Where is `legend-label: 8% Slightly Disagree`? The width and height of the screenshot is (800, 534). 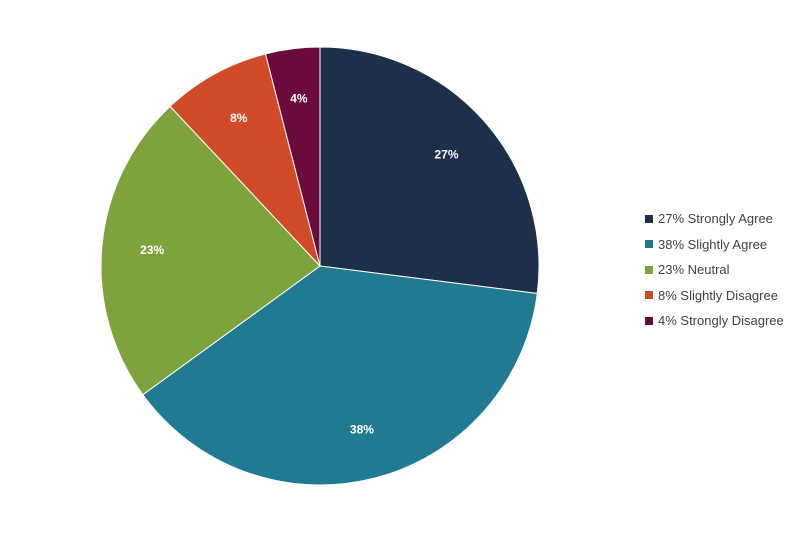 legend-label: 8% Slightly Disagree is located at coordinates (718, 295).